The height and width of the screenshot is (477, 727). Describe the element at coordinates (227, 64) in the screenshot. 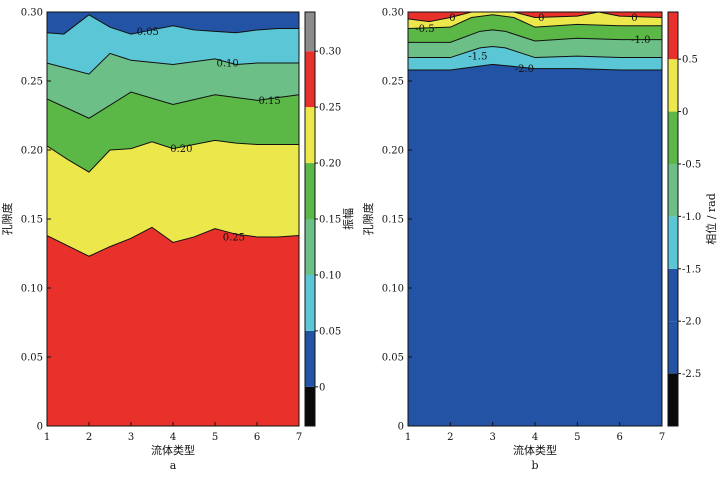

I see `contour-label-0.10: 0.10` at that location.